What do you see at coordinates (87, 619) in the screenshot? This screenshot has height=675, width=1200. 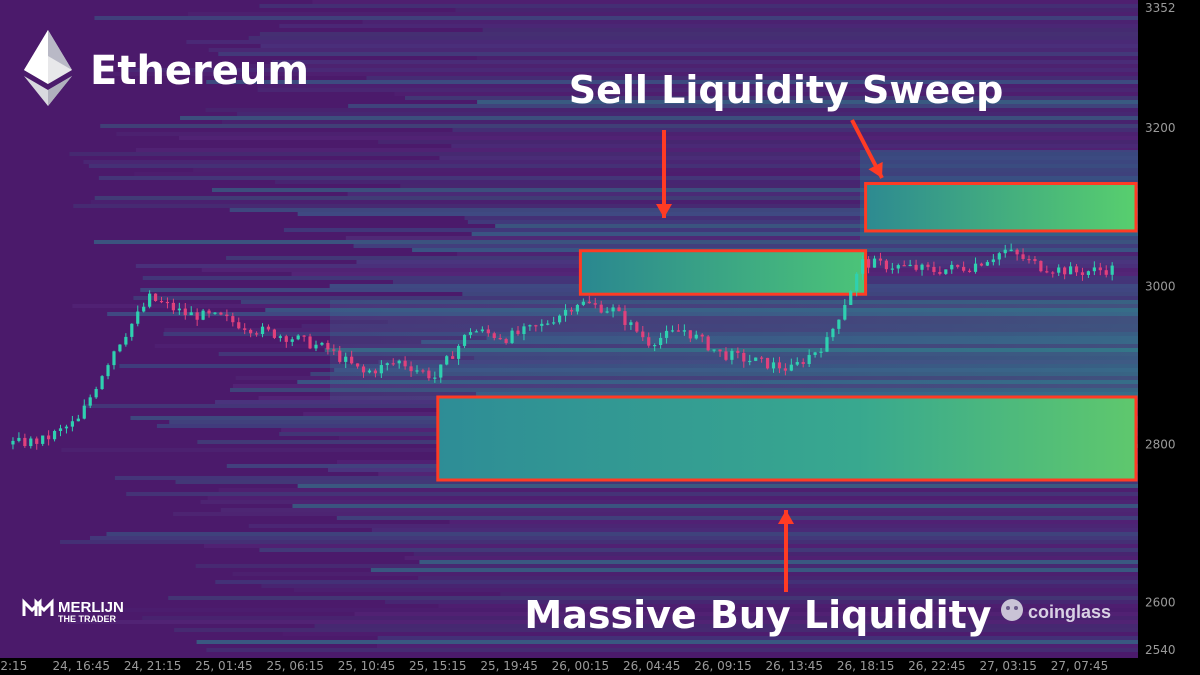 I see `watermark-merlijn-sub: THE TRADER` at bounding box center [87, 619].